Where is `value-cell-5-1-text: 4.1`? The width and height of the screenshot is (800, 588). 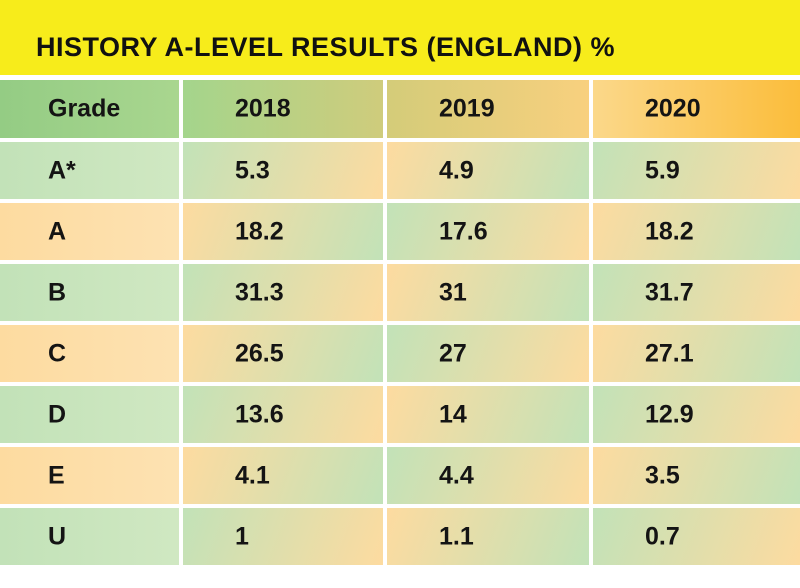
value-cell-5-1-text: 4.1 is located at coordinates (252, 475).